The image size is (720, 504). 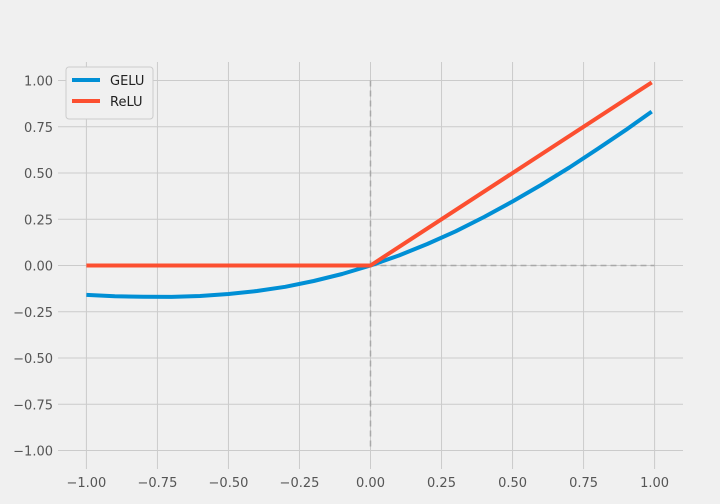 What do you see at coordinates (654, 483) in the screenshot?
I see `x-tick-label: 1.00` at bounding box center [654, 483].